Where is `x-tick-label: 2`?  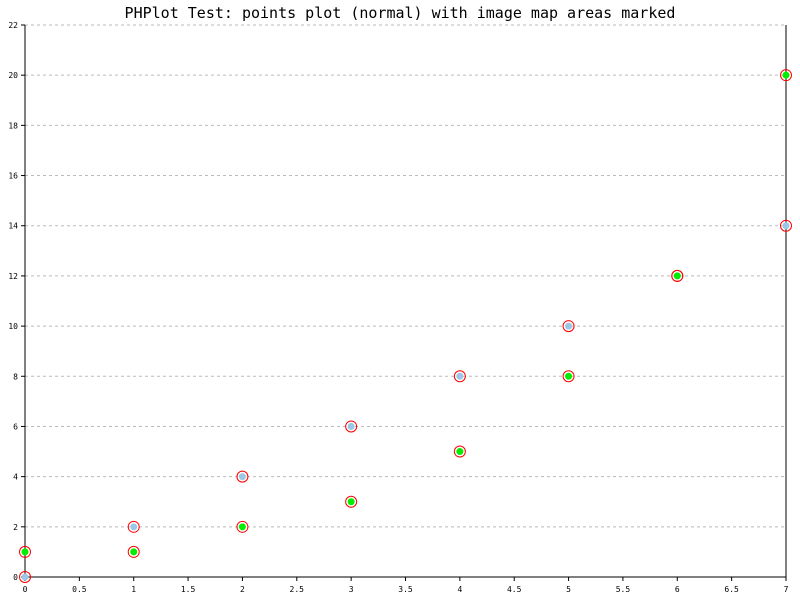
x-tick-label: 2 is located at coordinates (242, 589).